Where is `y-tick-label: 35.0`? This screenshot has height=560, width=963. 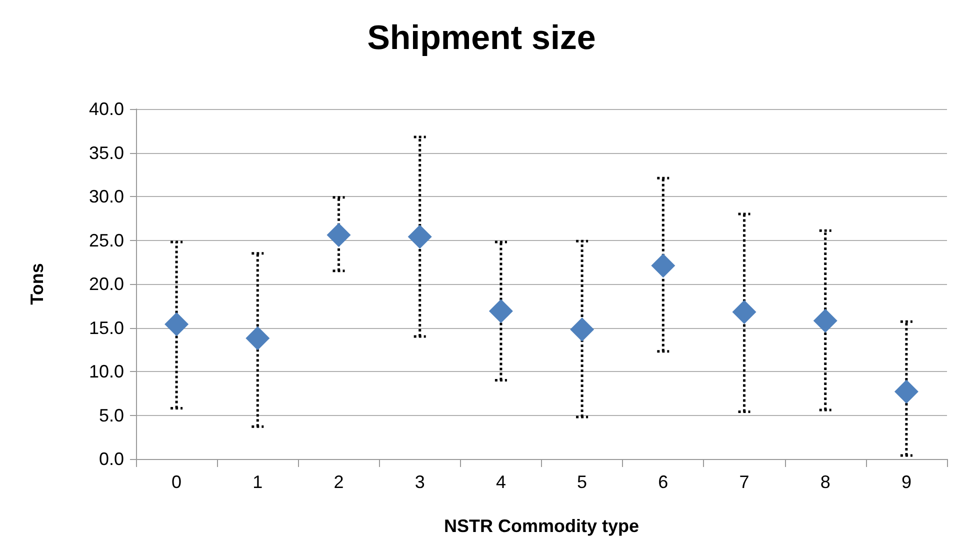 y-tick-label: 35.0 is located at coordinates (106, 152).